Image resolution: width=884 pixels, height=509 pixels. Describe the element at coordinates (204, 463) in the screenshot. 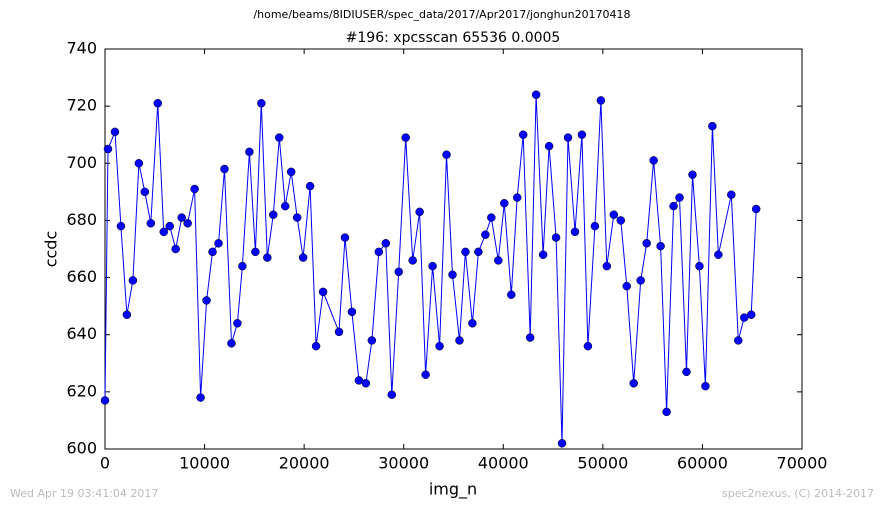

I see `x-tick-label: 10000` at that location.